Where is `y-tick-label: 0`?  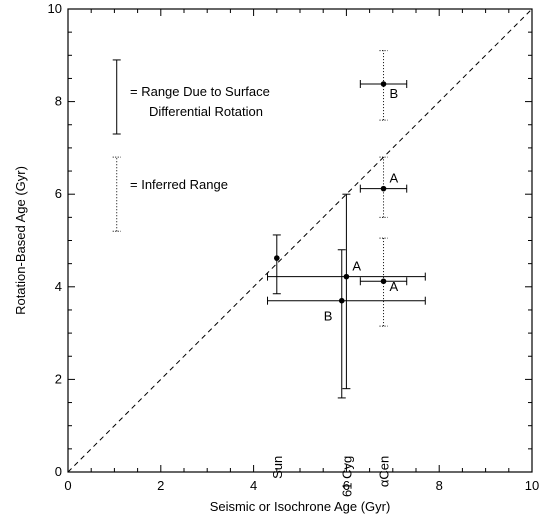 y-tick-label: 0 is located at coordinates (58, 471).